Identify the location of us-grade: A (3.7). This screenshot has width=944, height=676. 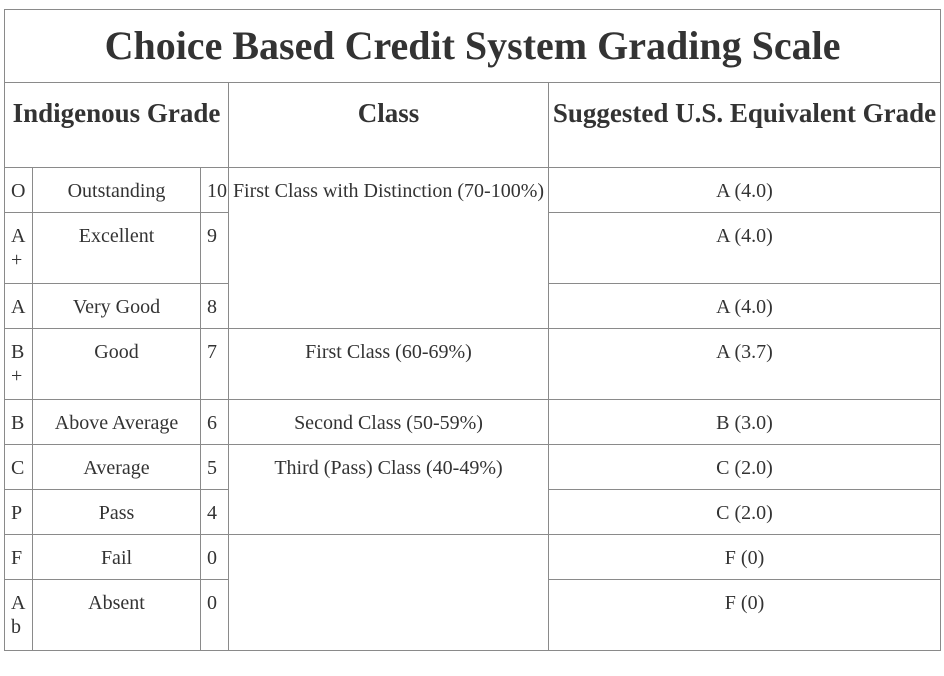
(744, 364).